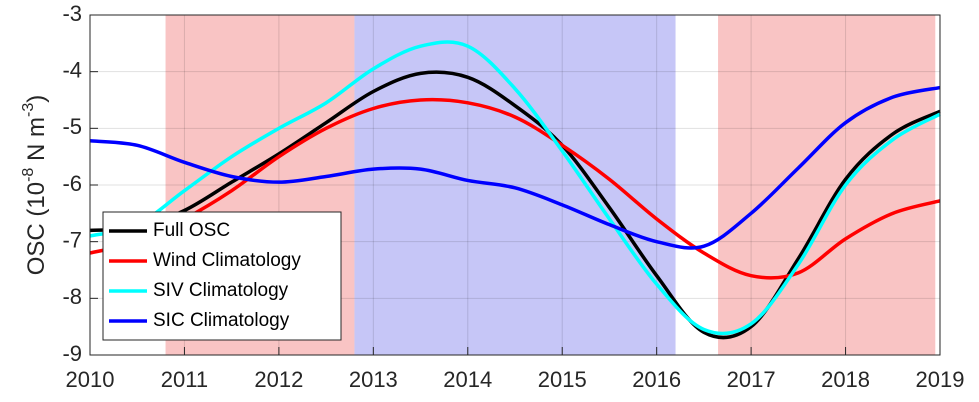 The height and width of the screenshot is (402, 979). What do you see at coordinates (36, 99) in the screenshot?
I see `y-label-part: )` at bounding box center [36, 99].